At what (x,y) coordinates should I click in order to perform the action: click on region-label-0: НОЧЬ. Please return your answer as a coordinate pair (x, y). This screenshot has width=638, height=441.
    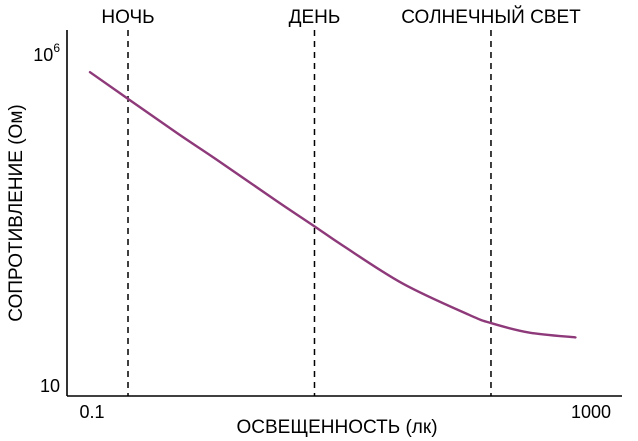
    Looking at the image, I should click on (127, 17).